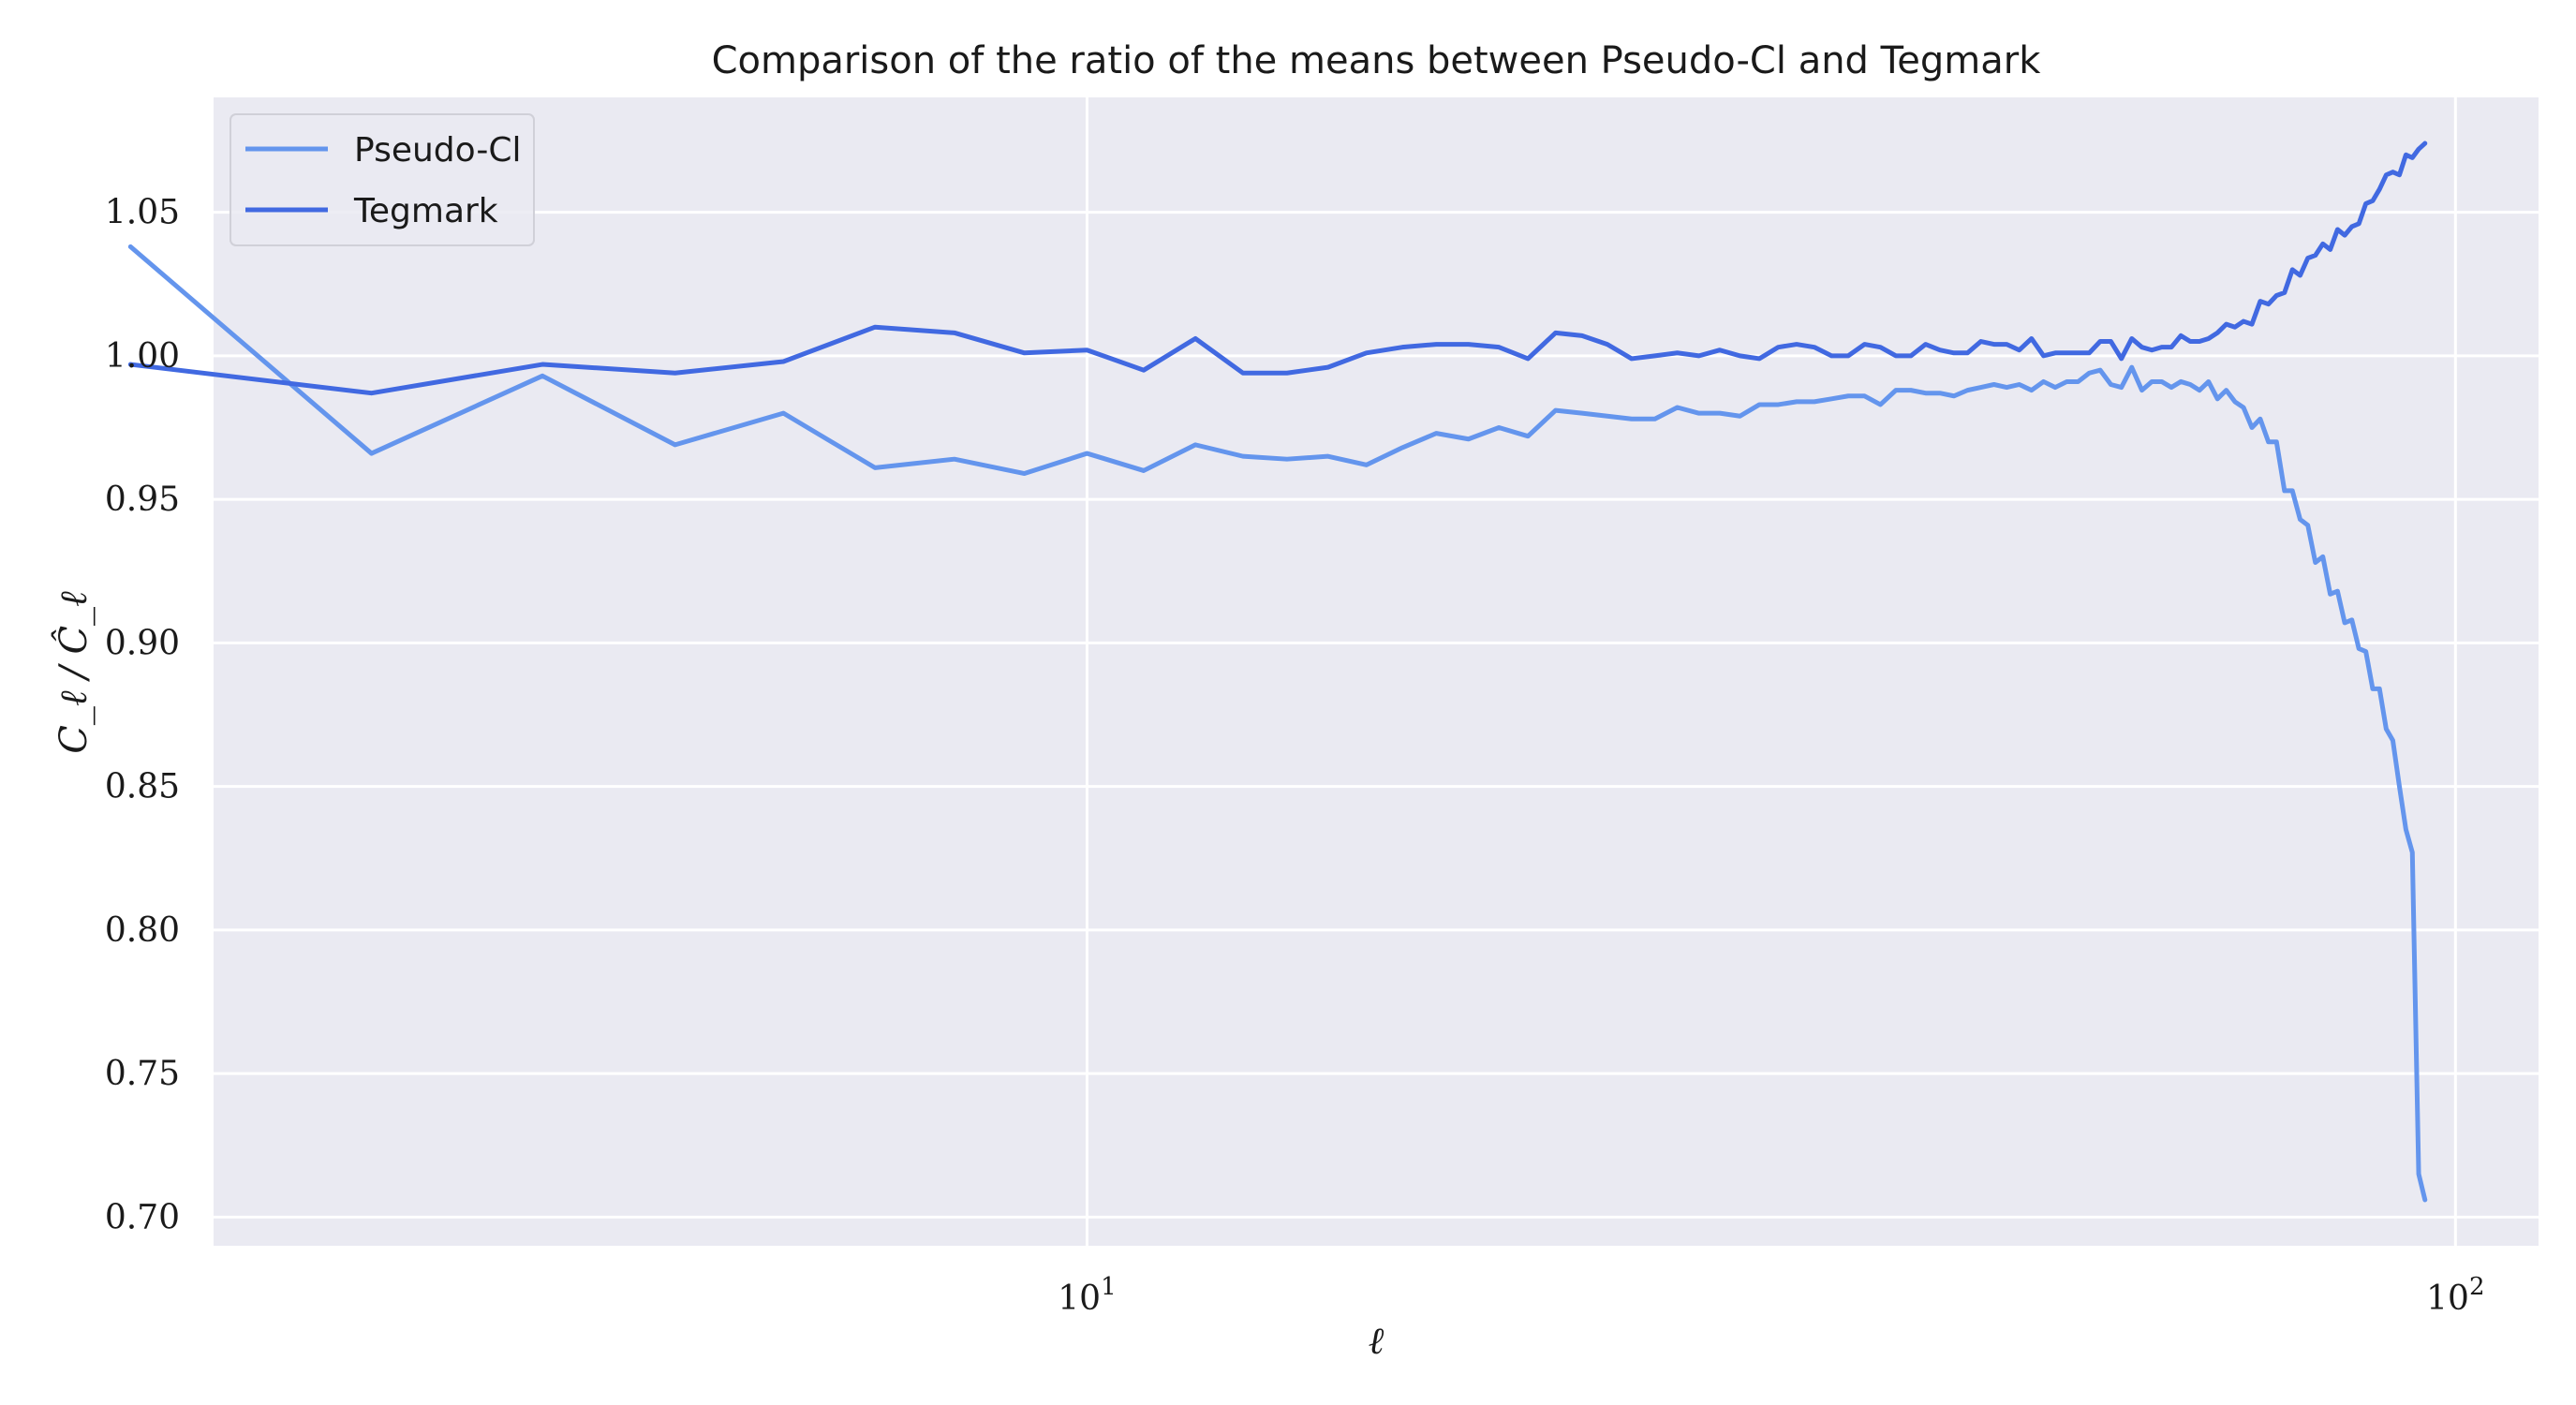  I want to click on y-tick-label: 1.05, so click(142, 213).